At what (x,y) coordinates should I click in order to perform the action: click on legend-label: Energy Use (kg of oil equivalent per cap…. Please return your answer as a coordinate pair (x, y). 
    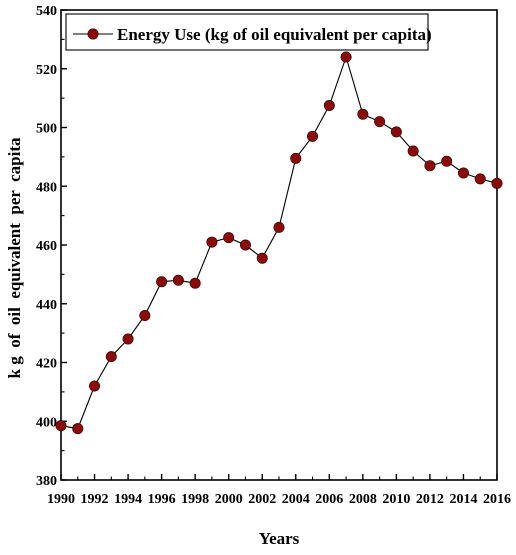
    Looking at the image, I should click on (274, 34).